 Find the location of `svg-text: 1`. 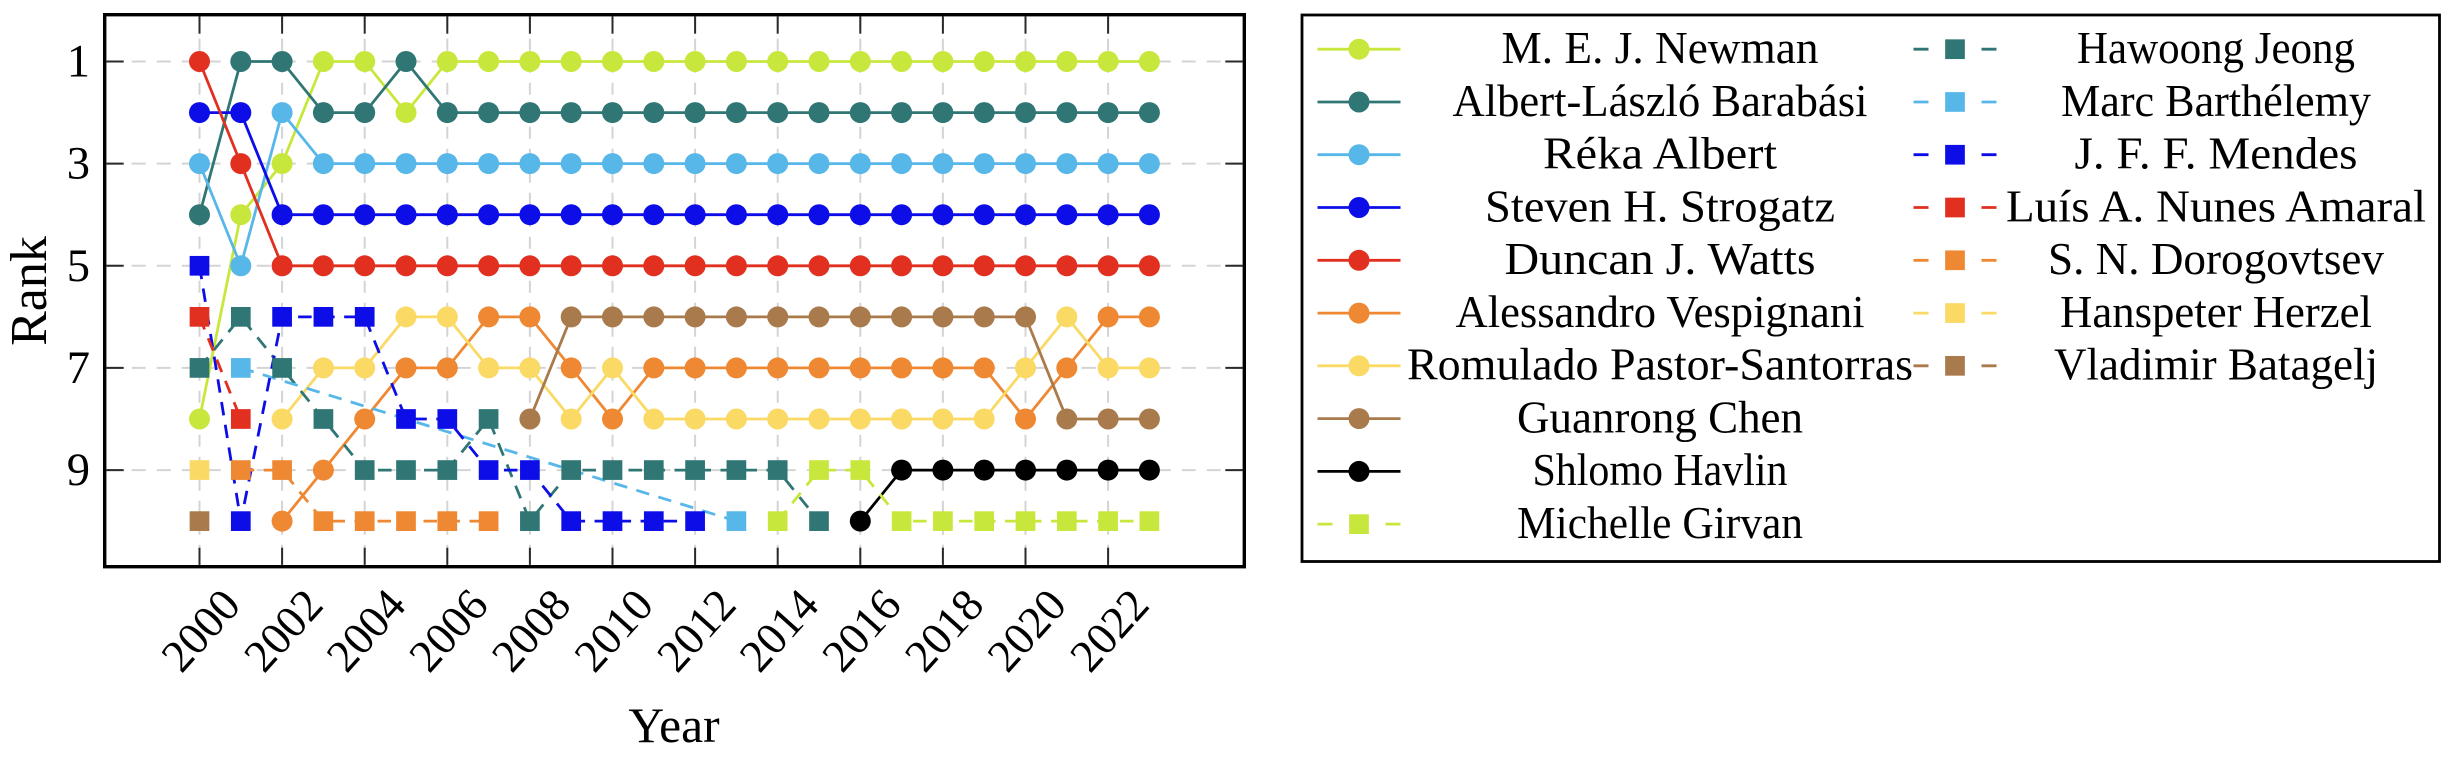

svg-text: 1 is located at coordinates (78, 62).